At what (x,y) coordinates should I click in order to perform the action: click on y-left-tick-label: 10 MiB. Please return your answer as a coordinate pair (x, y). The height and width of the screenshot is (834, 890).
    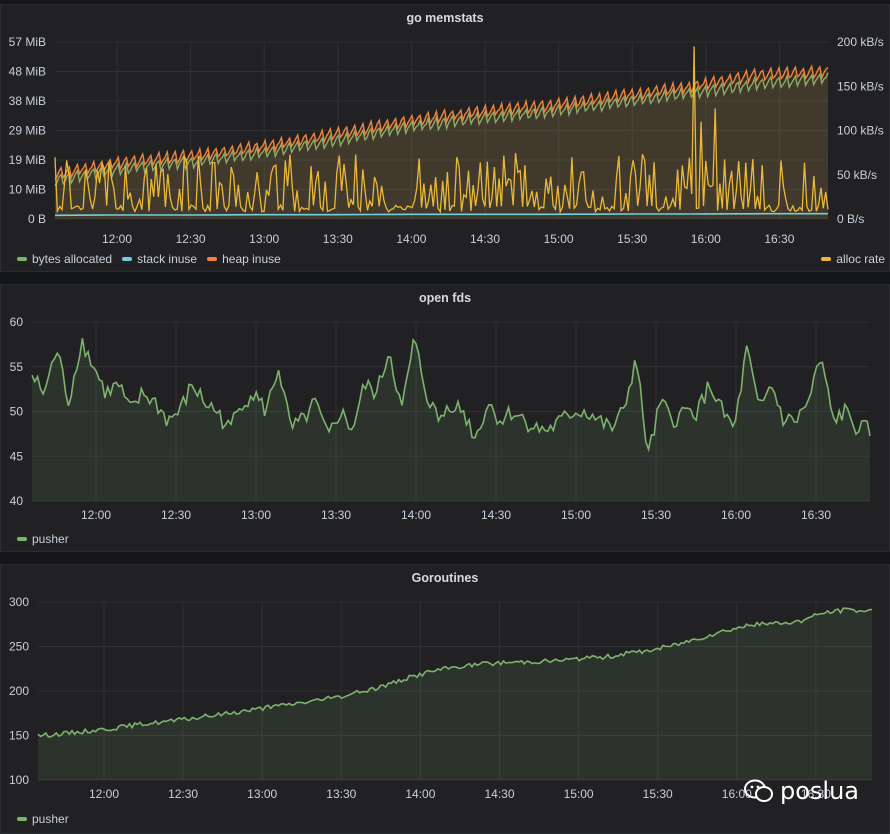
    Looking at the image, I should click on (27, 190).